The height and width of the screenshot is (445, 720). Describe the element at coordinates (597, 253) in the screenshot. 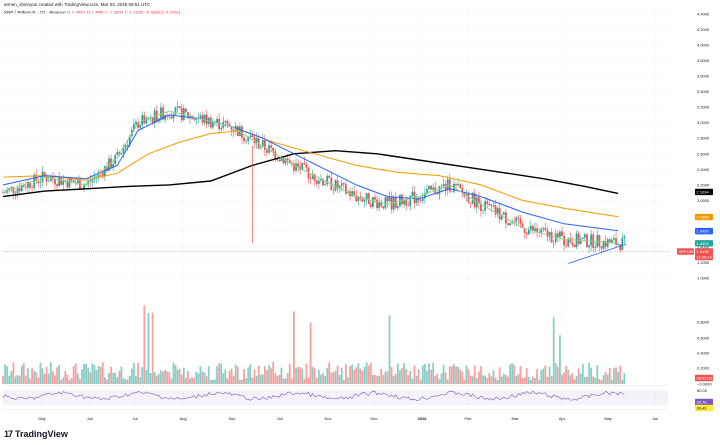

I see `trendline` at that location.